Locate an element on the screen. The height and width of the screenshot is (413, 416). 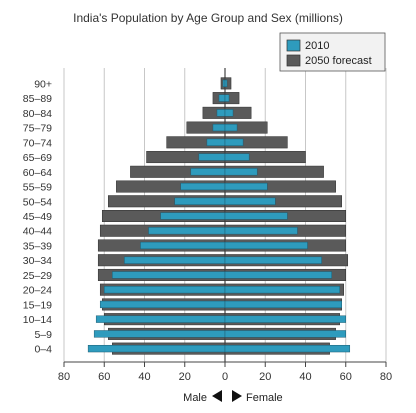
age-label: 65–69 is located at coordinates (37, 158).